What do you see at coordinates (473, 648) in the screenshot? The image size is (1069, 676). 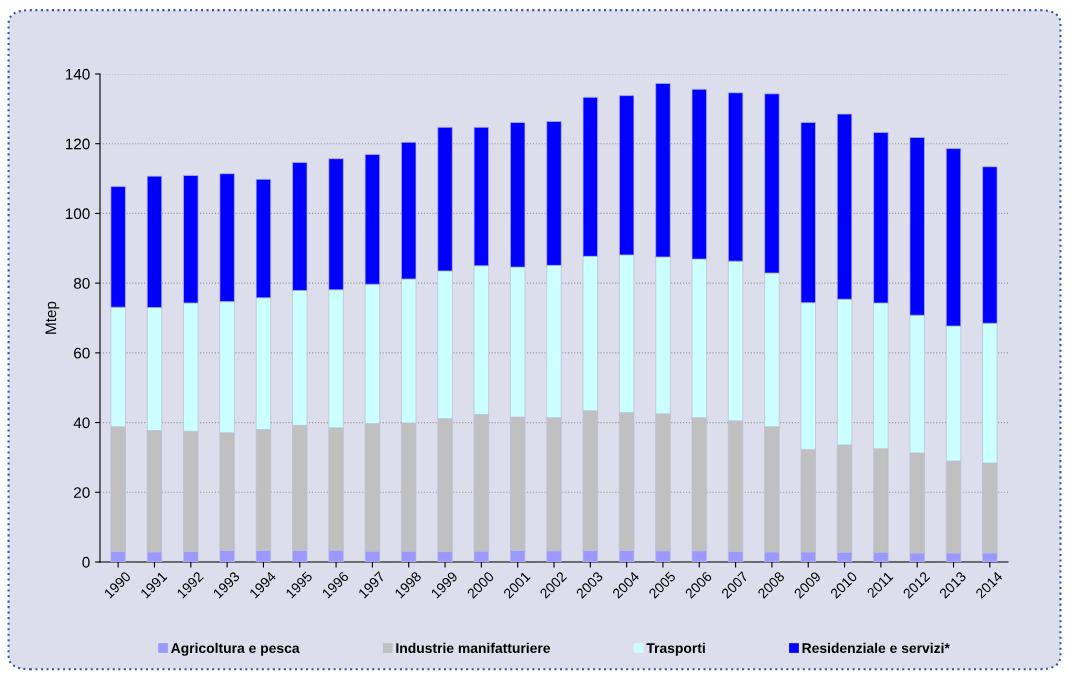 I see `legend-label: Industrie manifatturiere` at bounding box center [473, 648].